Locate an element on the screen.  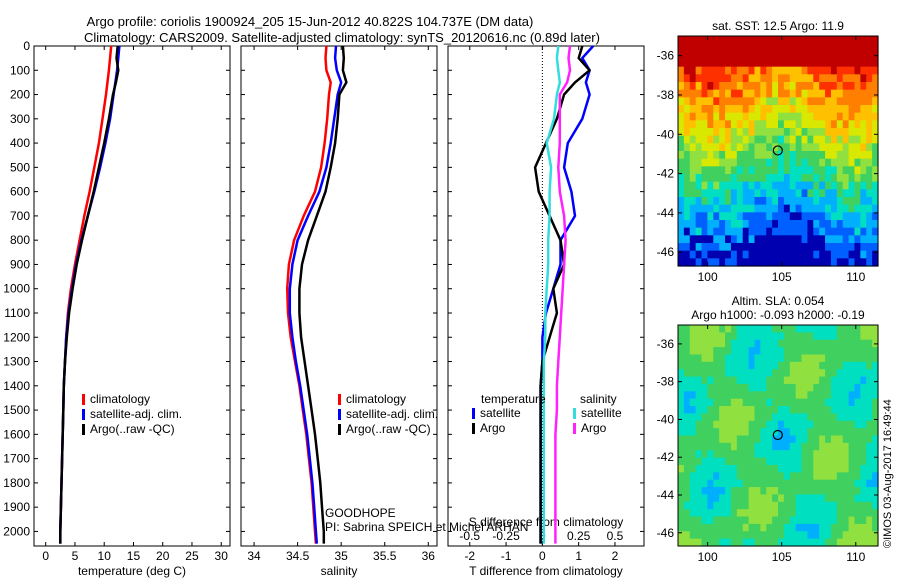
sst_map-ytick-label: -46 is located at coordinates (666, 252).